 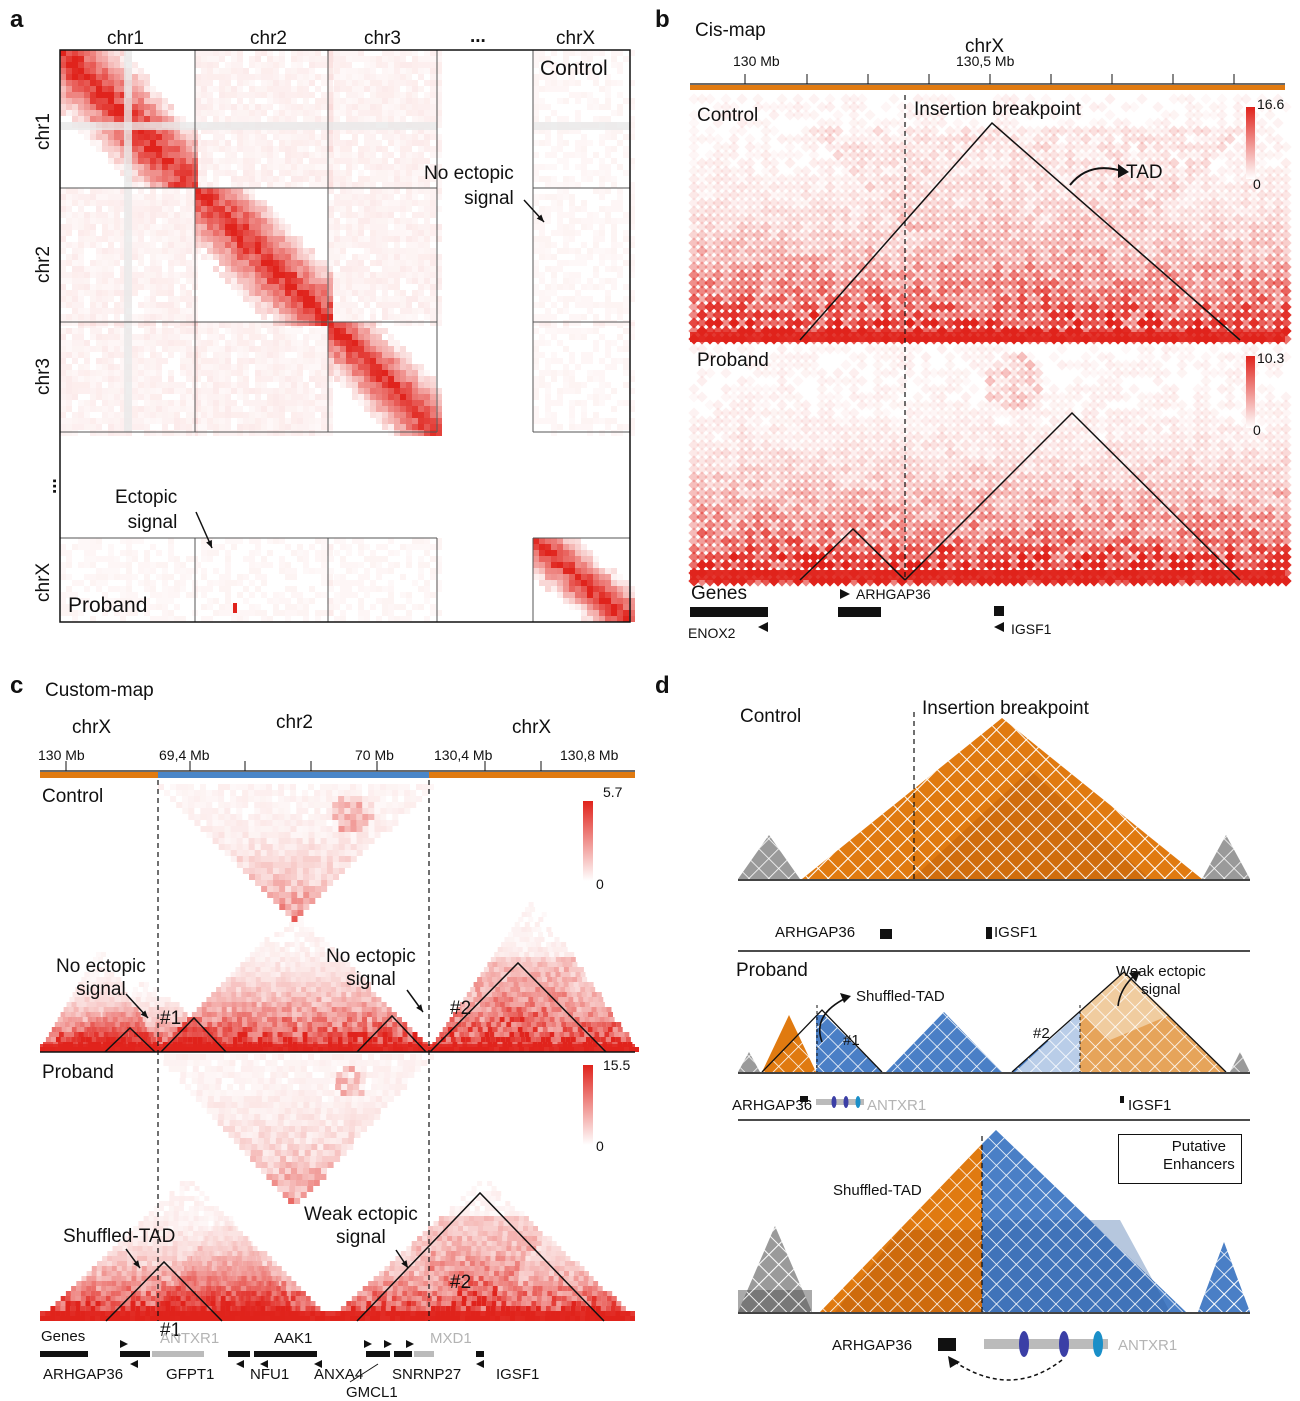 What do you see at coordinates (772, 971) in the screenshot?
I see `d-proband-label: Proband` at bounding box center [772, 971].